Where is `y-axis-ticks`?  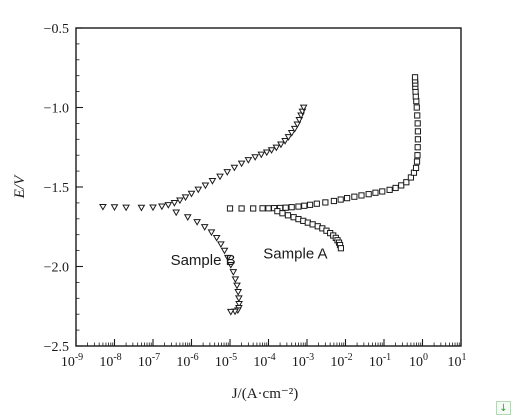 y-axis-ticks is located at coordinates (79, 187).